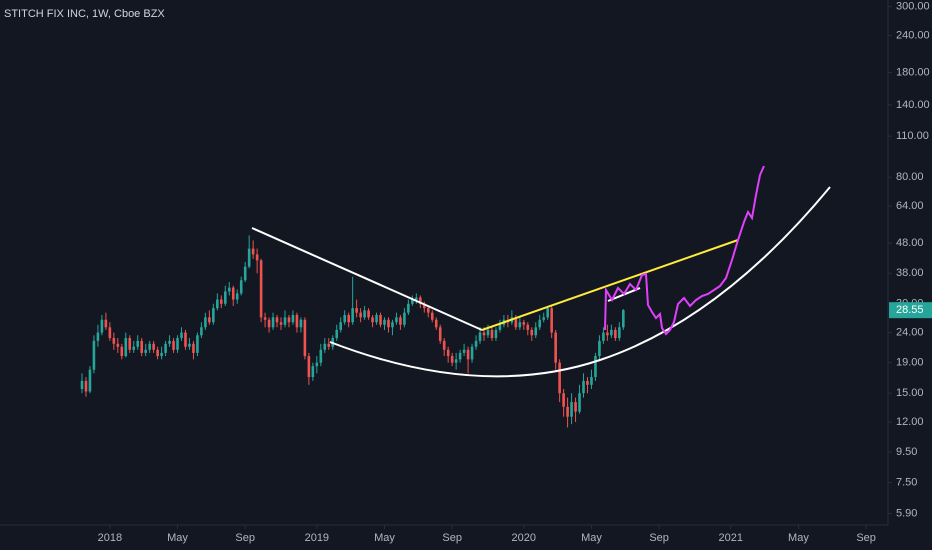 This screenshot has width=932, height=550. I want to click on y-tick-label: 48.00, so click(910, 243).